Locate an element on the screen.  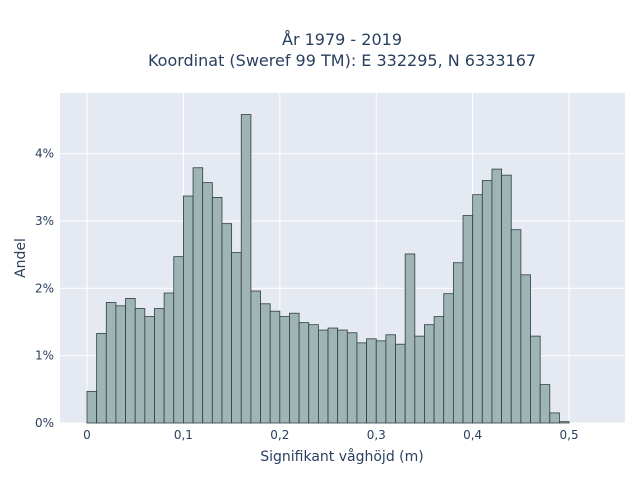
y-tick-label: 3% is located at coordinates (44, 221).